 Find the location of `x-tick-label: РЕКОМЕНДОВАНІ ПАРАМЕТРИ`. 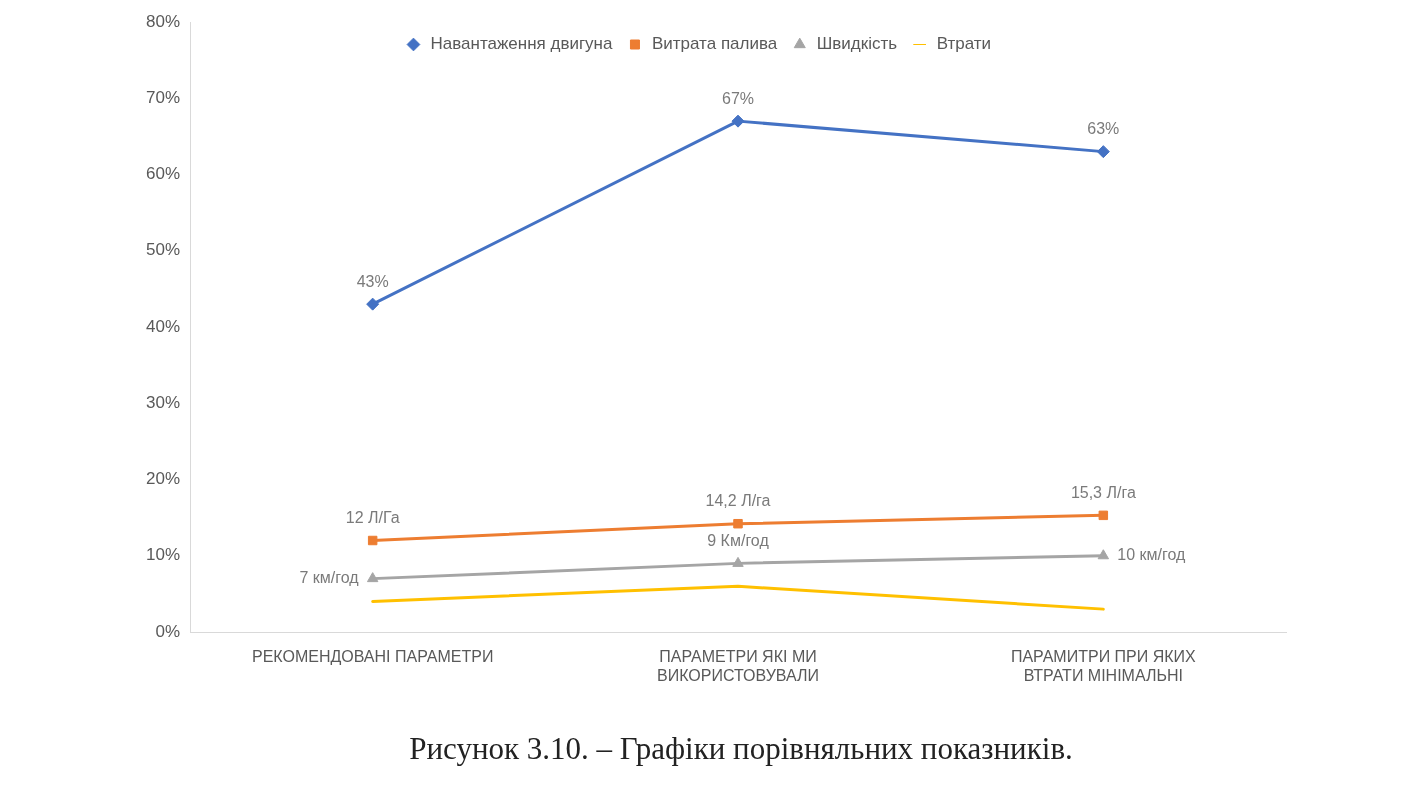

x-tick-label: РЕКОМЕНДОВАНІ ПАРАМЕТРИ is located at coordinates (372, 657).